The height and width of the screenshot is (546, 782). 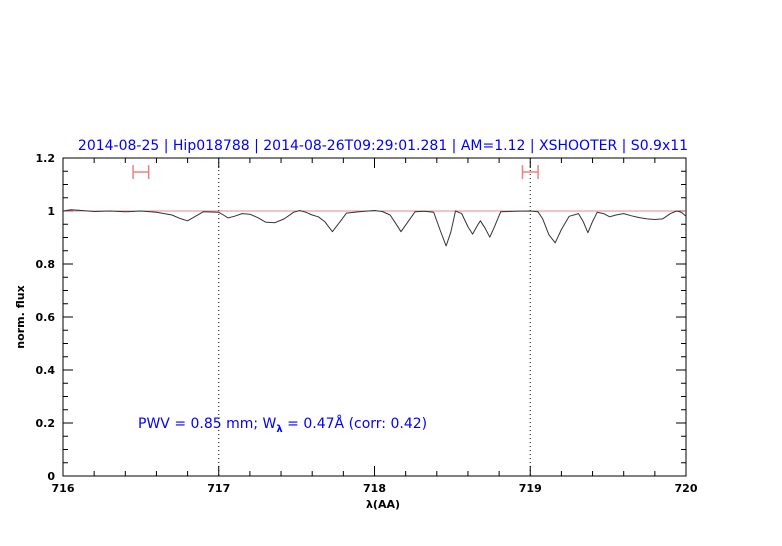 What do you see at coordinates (63, 488) in the screenshot?
I see `x-tick-label: 716` at bounding box center [63, 488].